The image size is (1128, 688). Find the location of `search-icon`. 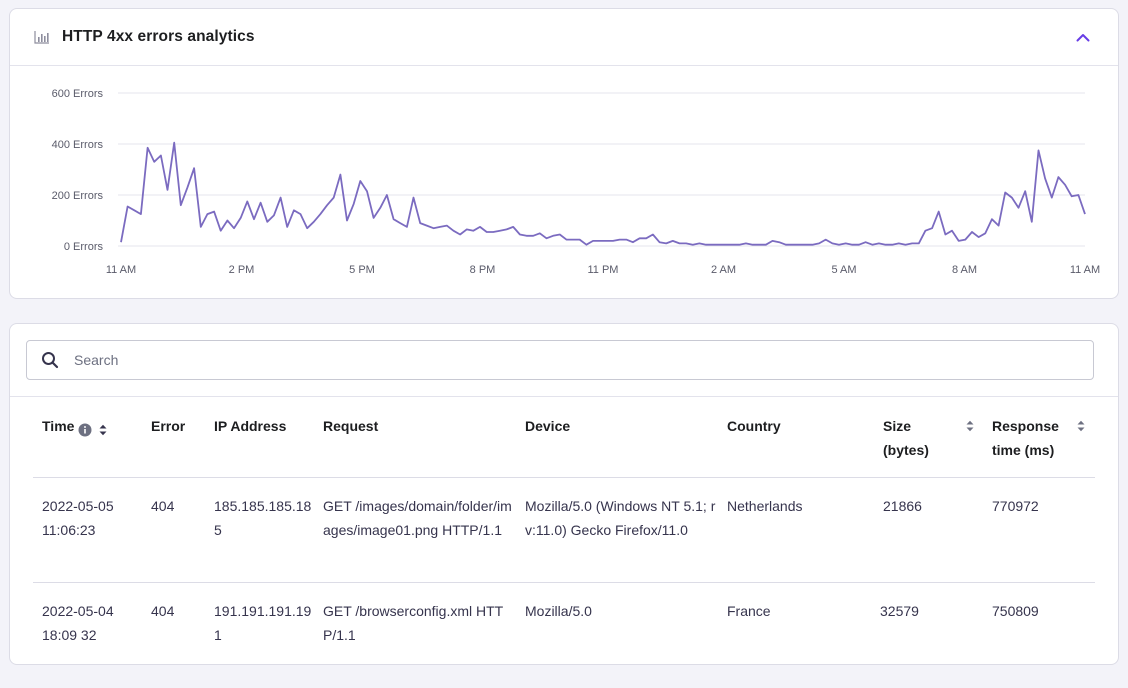

search-icon is located at coordinates (50, 360).